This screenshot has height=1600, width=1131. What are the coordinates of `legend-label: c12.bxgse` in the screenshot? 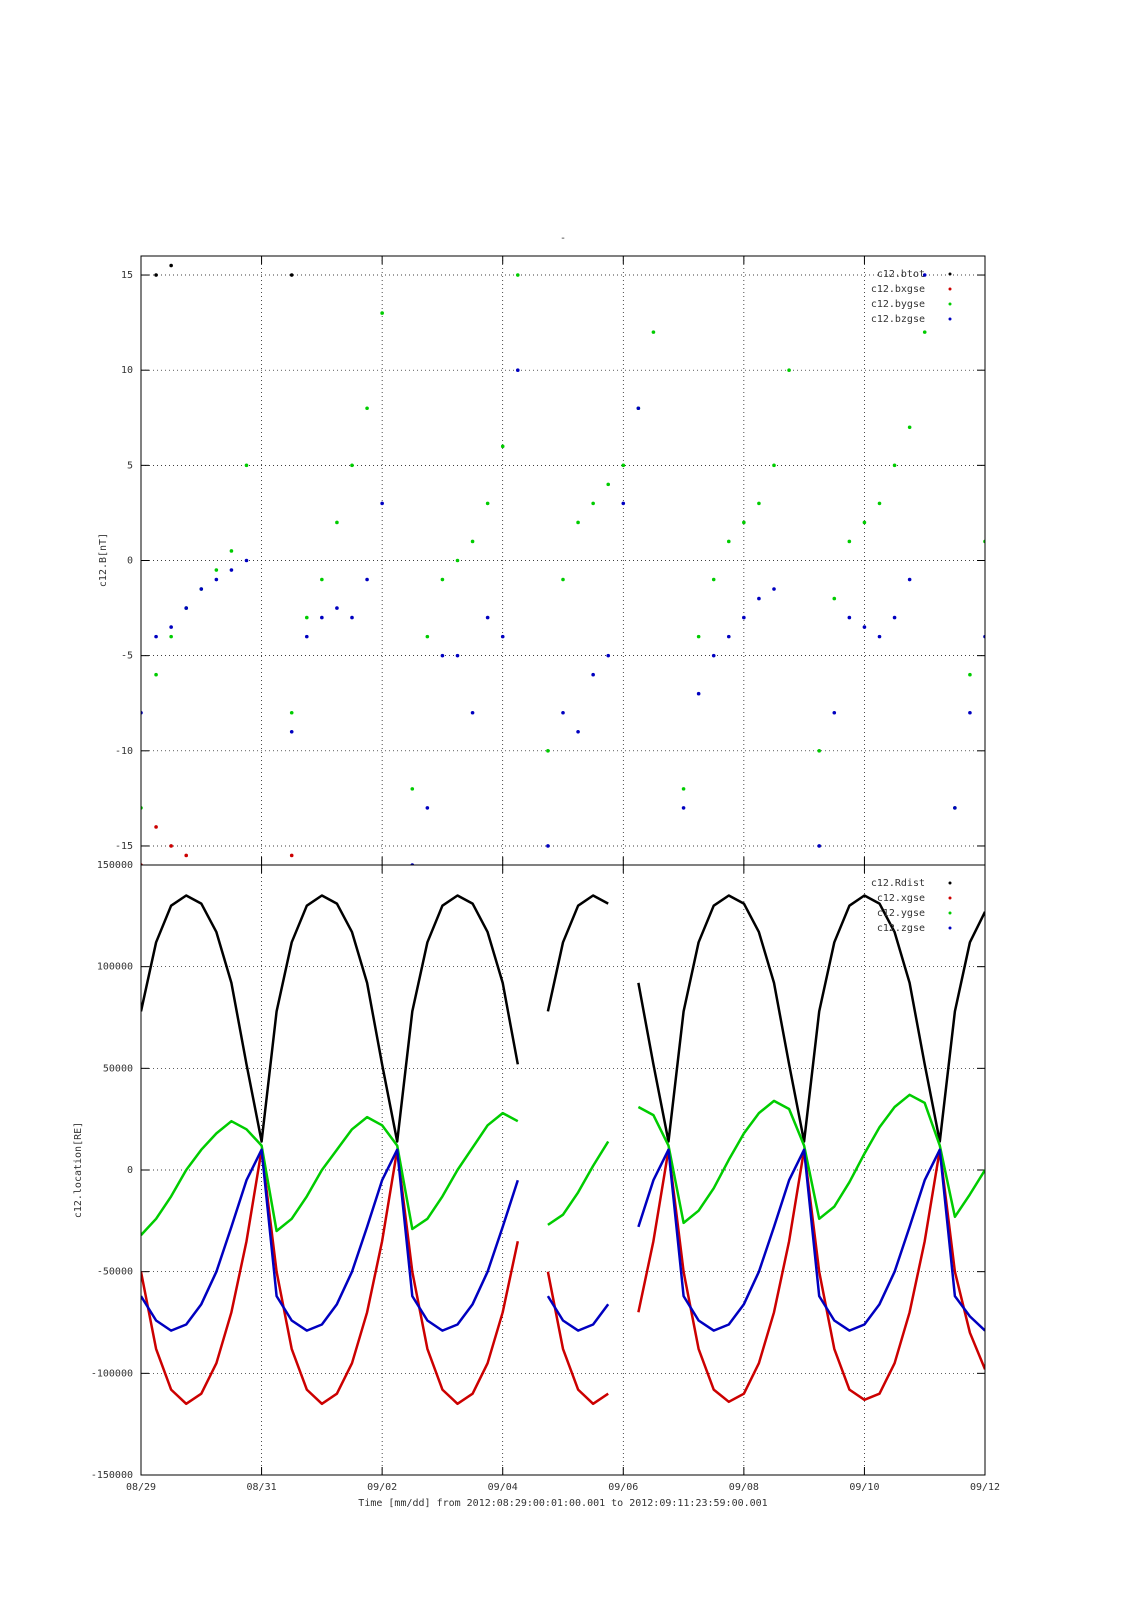 It's located at (898, 289).